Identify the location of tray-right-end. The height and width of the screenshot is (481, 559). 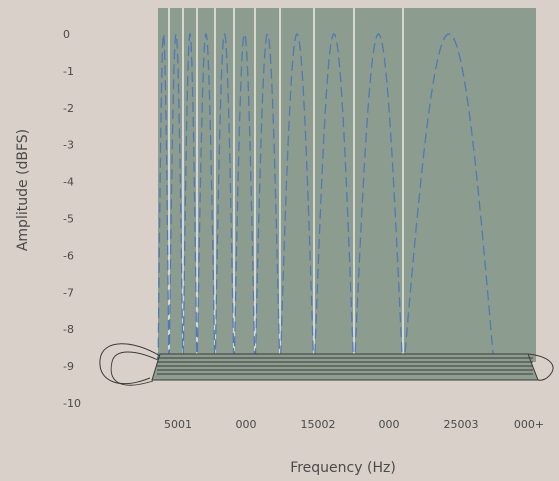
(540, 367).